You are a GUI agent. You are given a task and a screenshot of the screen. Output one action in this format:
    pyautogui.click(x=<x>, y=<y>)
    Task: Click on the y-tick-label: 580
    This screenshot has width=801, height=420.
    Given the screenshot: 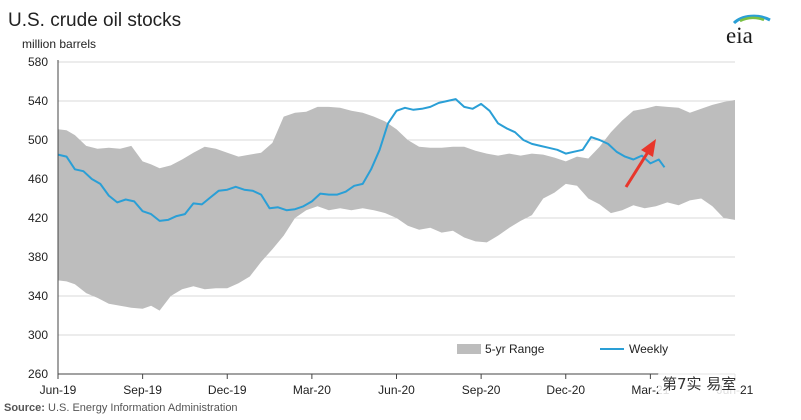 What is the action you would take?
    pyautogui.click(x=38, y=62)
    